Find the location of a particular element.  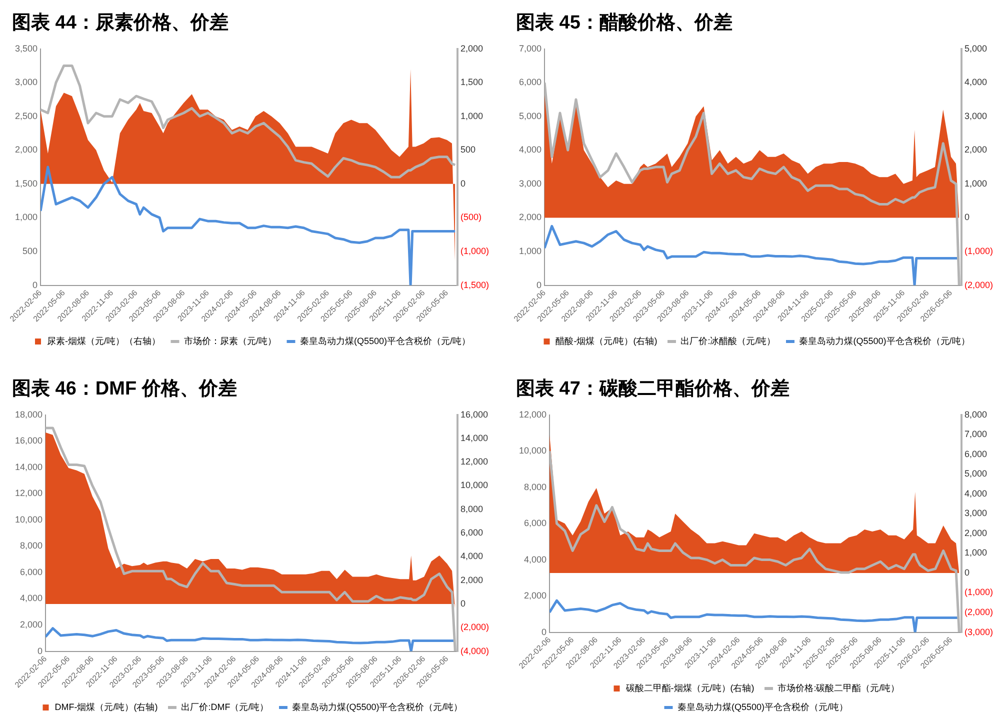

y-tick-label: 14,000 is located at coordinates (28, 467).